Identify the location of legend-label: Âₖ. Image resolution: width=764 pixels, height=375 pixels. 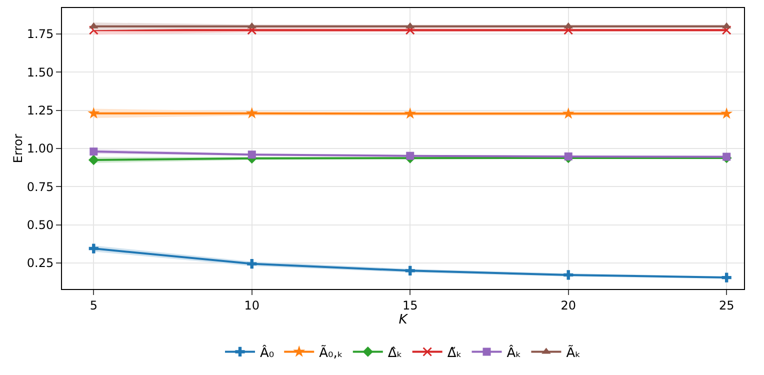
(514, 352).